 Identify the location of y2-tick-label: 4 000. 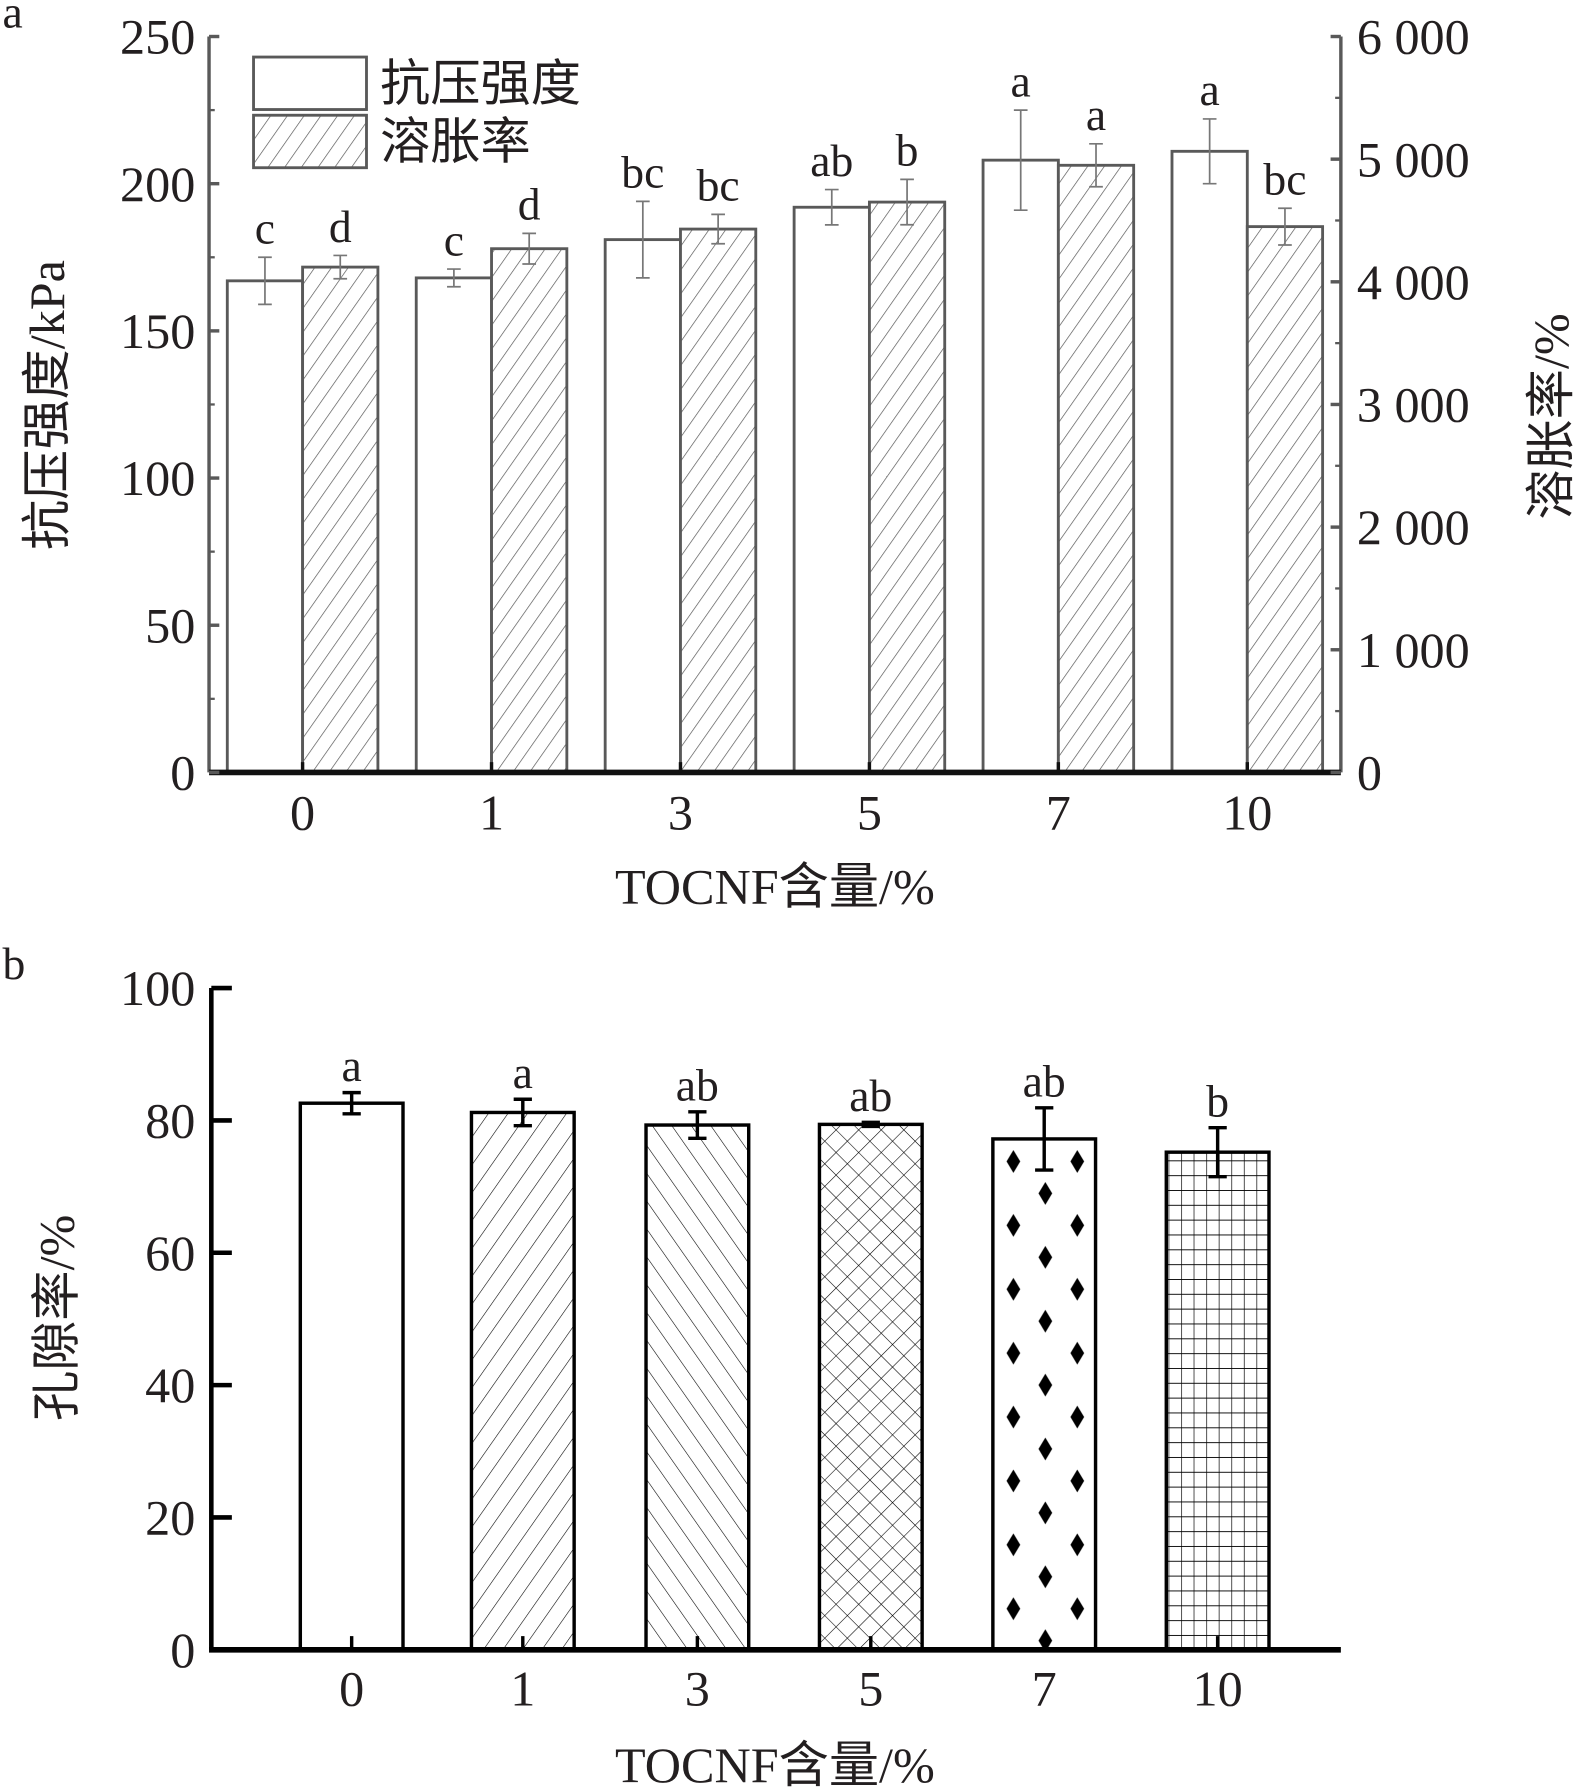
(1413, 282).